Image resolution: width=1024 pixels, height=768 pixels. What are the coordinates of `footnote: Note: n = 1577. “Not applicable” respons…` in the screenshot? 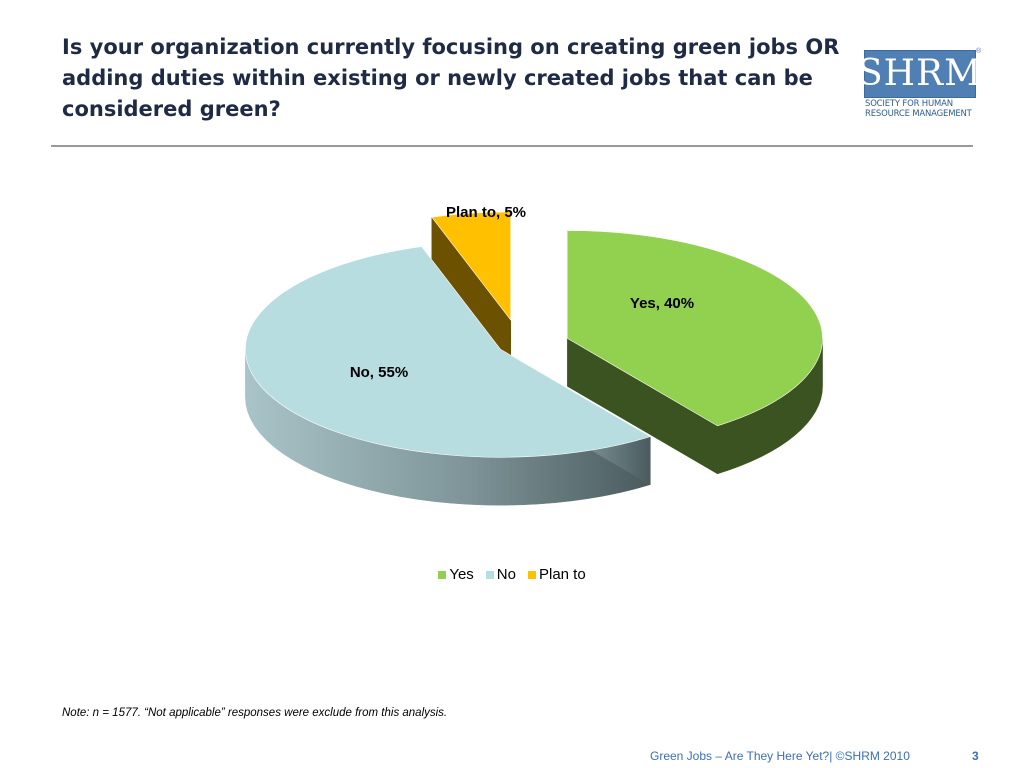 It's located at (255, 713).